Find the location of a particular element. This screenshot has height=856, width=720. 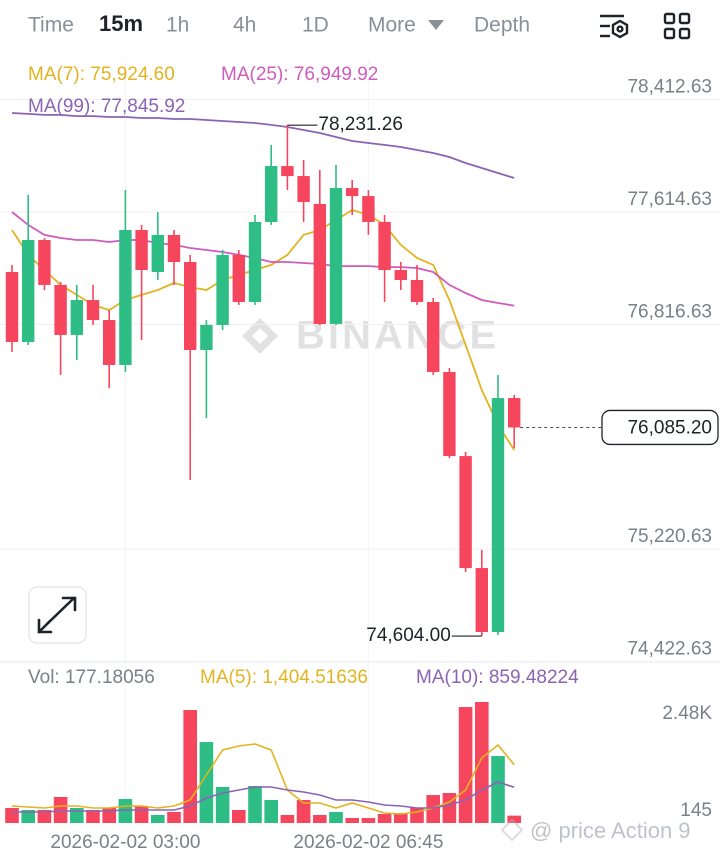

y-tick-label: 75,220.63 is located at coordinates (669, 536).